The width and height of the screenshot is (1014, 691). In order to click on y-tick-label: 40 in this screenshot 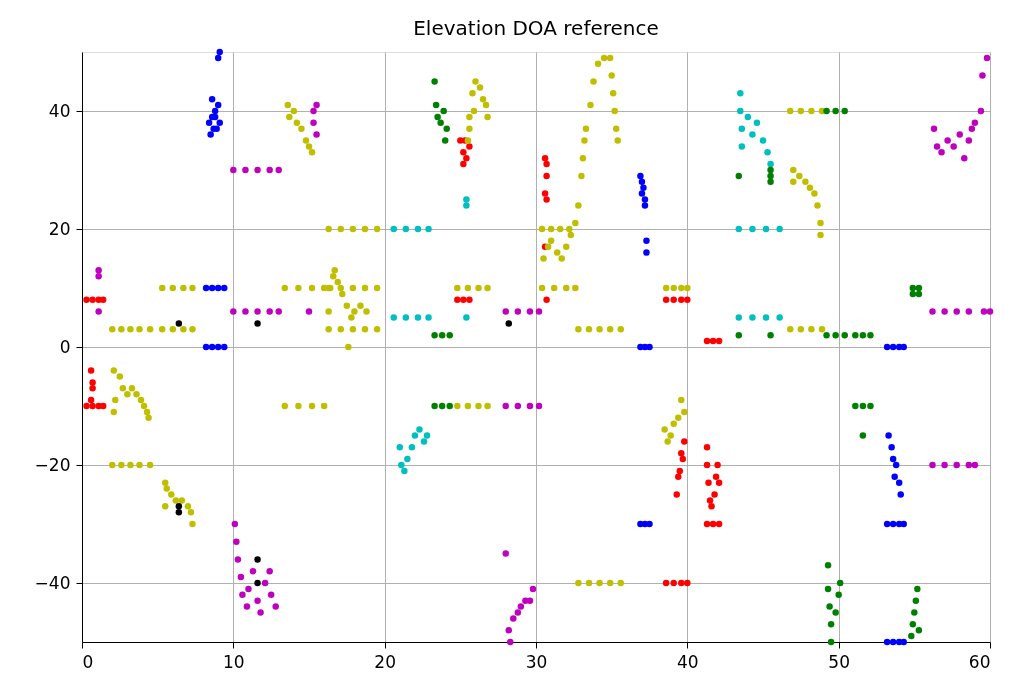, I will do `click(59, 110)`.